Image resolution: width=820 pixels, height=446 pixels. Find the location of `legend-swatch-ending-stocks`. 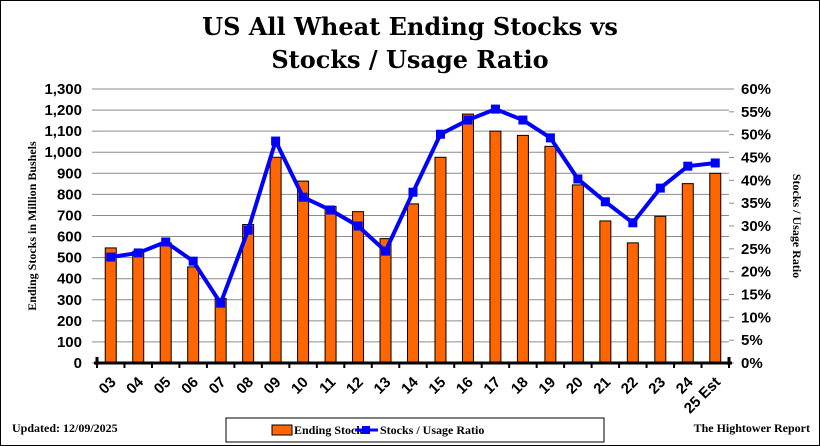

legend-swatch-ending-stocks is located at coordinates (282, 430).